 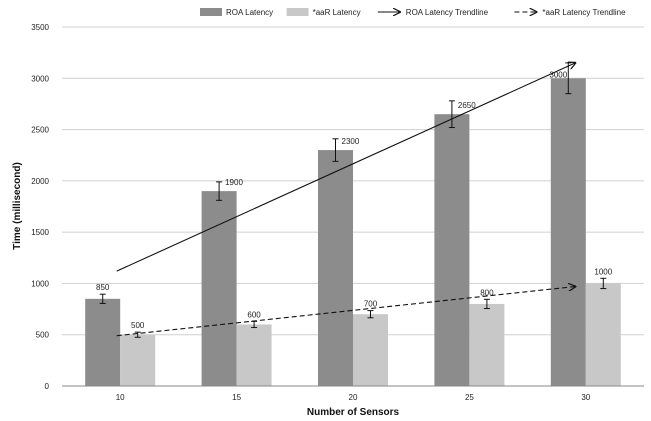 I want to click on legend-label: *aaR Latency Trendline, so click(x=584, y=12).